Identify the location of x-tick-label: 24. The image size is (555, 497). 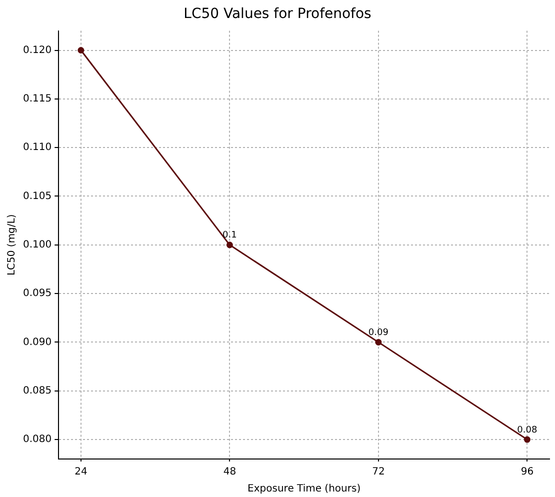
(81, 472).